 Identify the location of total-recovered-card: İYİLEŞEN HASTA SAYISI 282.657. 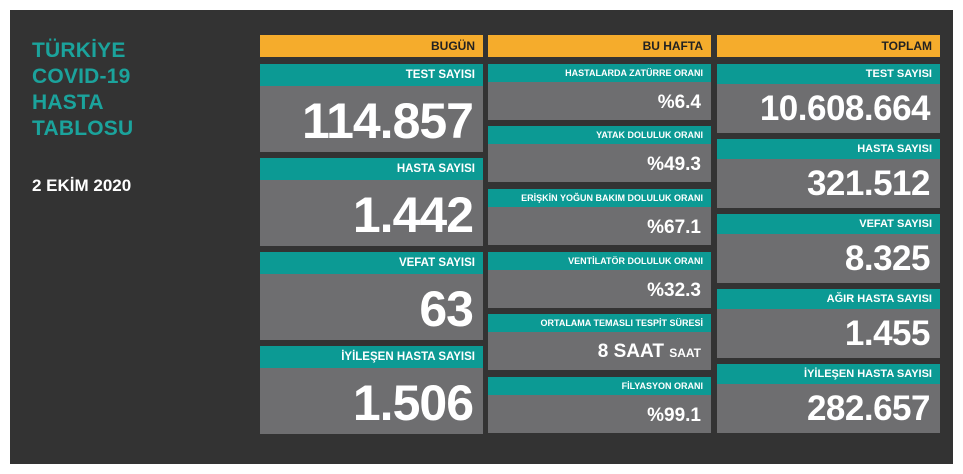
(828, 398).